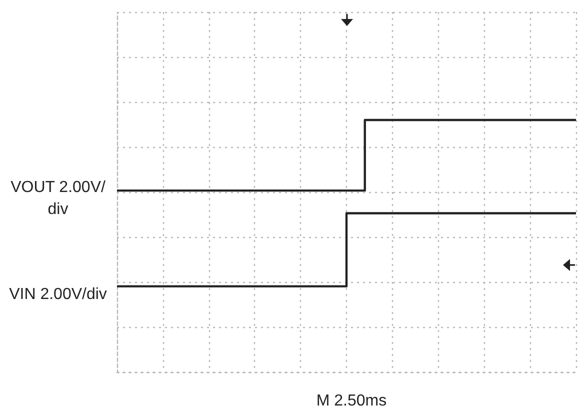 The height and width of the screenshot is (414, 578). What do you see at coordinates (58, 294) in the screenshot?
I see `series-label: VIN 2.00V/div` at bounding box center [58, 294].